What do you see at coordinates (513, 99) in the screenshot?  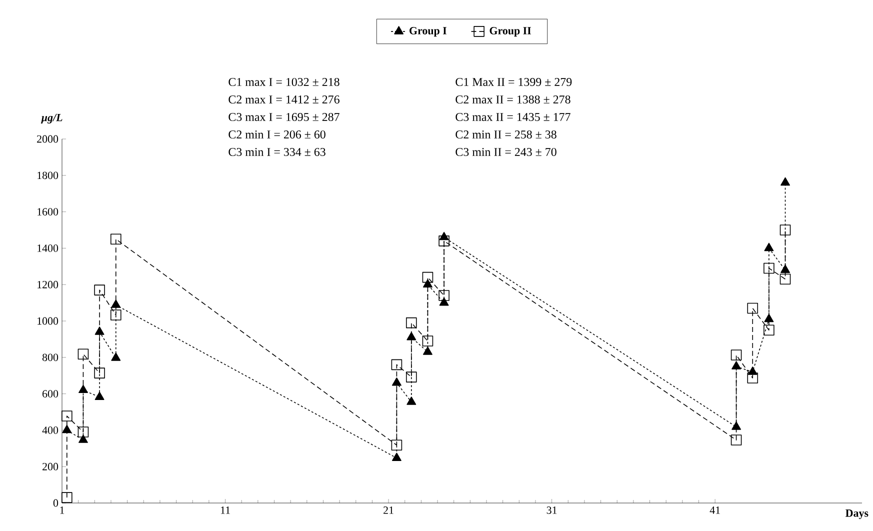 I see `text: C2 max II = 1388 ± 278` at bounding box center [513, 99].